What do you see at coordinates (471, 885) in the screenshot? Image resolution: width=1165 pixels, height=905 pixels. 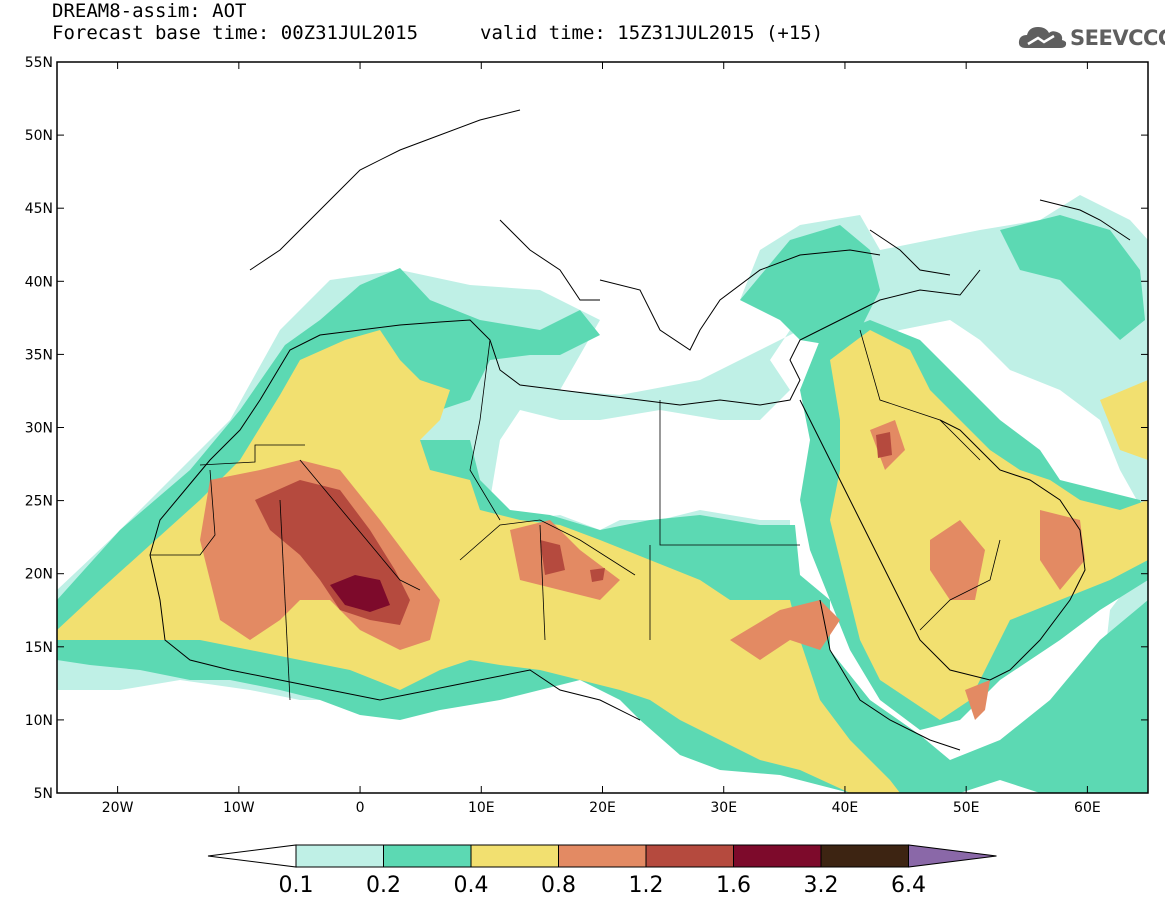 I see `colorbar-level-label: 0.4` at bounding box center [471, 885].